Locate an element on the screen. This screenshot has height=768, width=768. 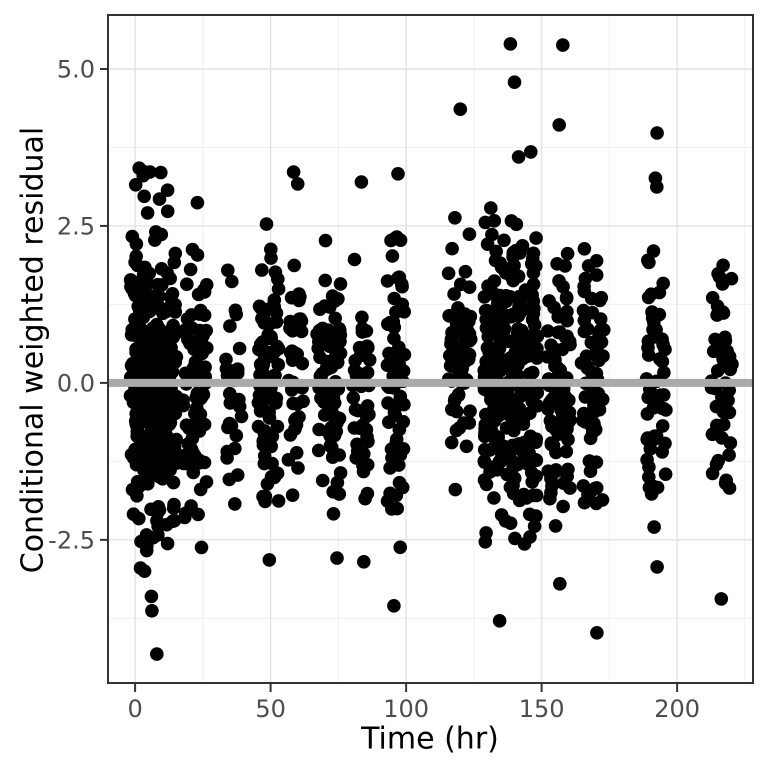
y-tick-label: 0.0 is located at coordinates (76, 383).